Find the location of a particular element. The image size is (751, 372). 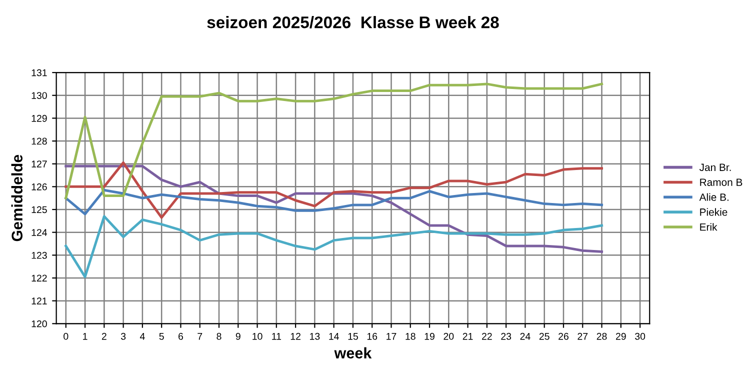

x-axis-title: week is located at coordinates (353, 353).